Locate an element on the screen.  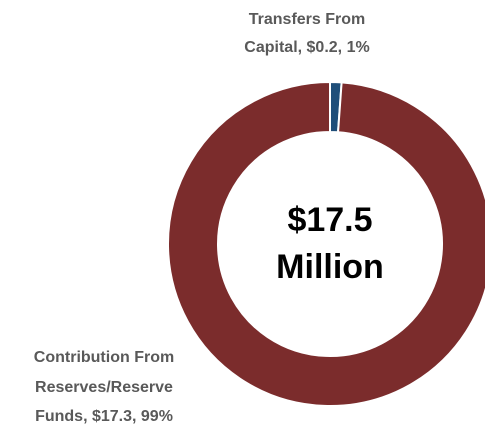
slice-label-transfers-line-2: Capital, $0.2, 1% is located at coordinates (306, 47).